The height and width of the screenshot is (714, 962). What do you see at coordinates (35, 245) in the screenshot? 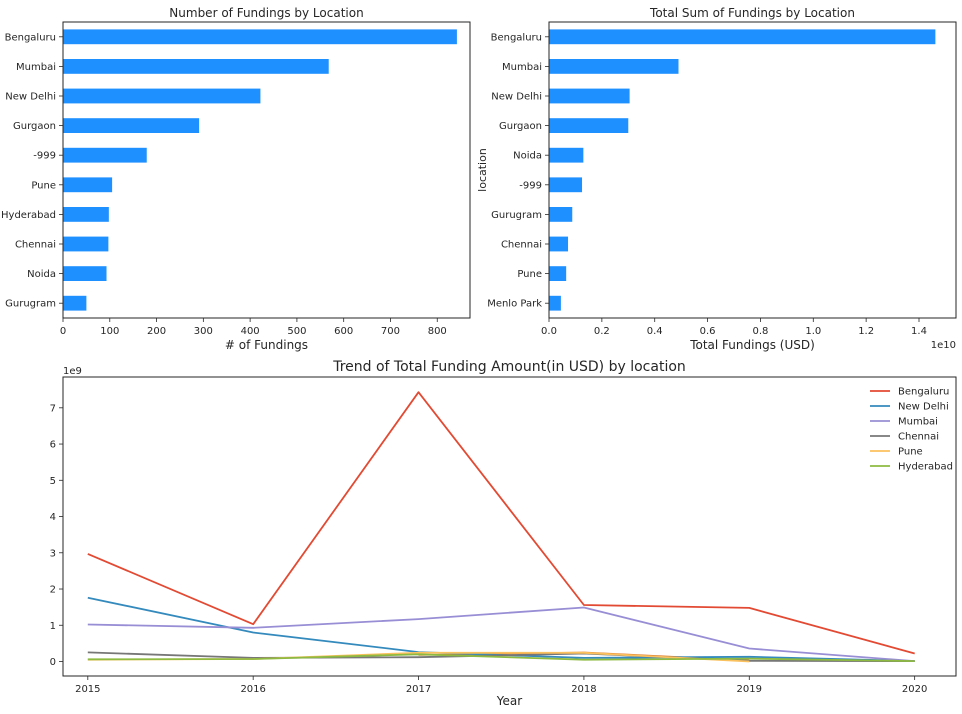
I see `count-category-label-7: Chennai` at bounding box center [35, 245].